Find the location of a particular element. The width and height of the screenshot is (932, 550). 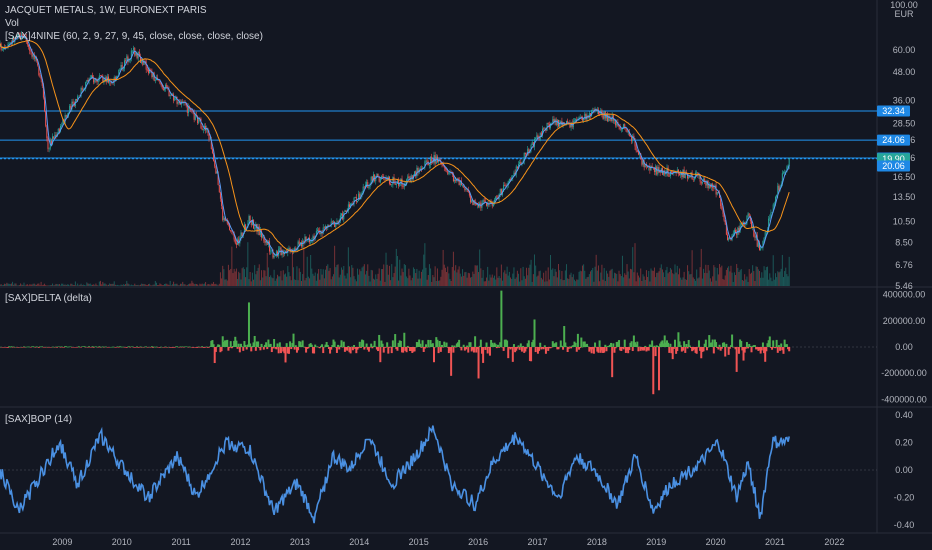

delta-tick: 200000.00 is located at coordinates (904, 321).